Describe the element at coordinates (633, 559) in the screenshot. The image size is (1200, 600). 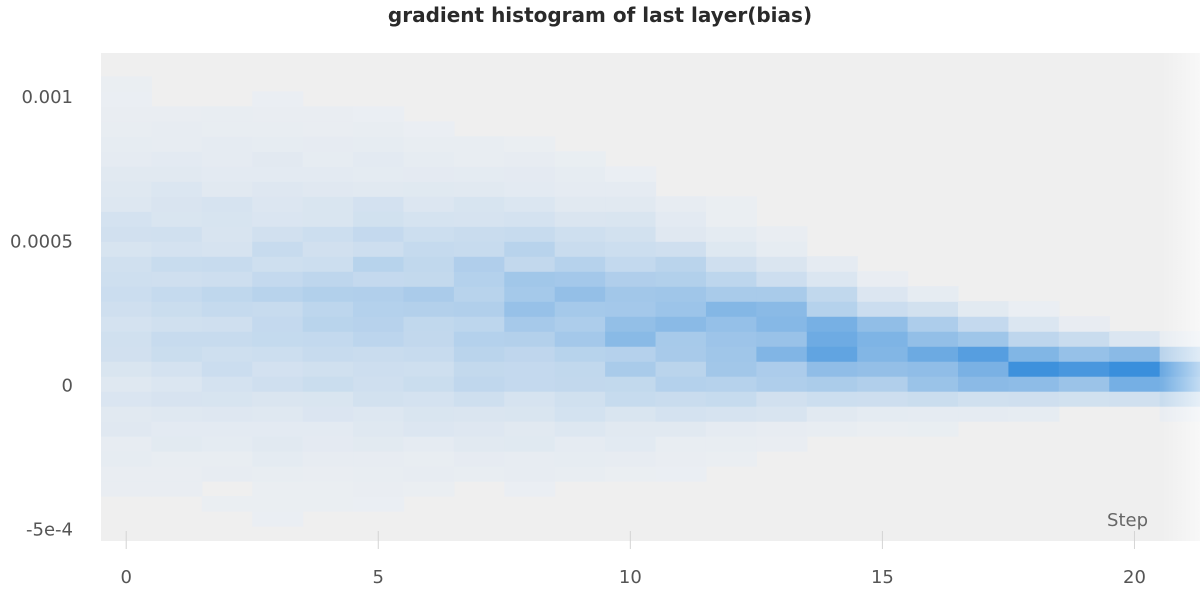
I see `x-axis: 0 5 10 15 20` at that location.